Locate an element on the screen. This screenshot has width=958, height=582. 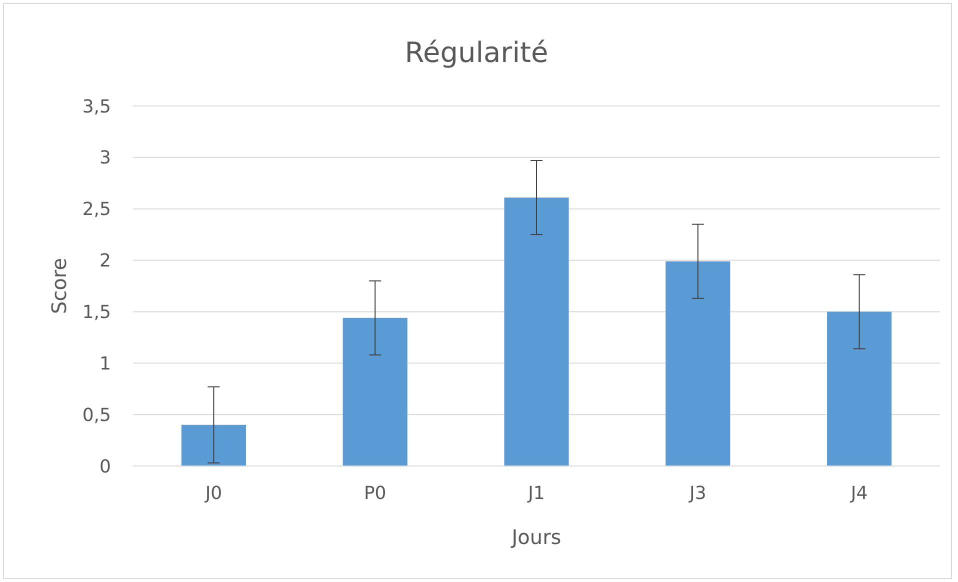
y-tick-label: 1 is located at coordinates (105, 363).